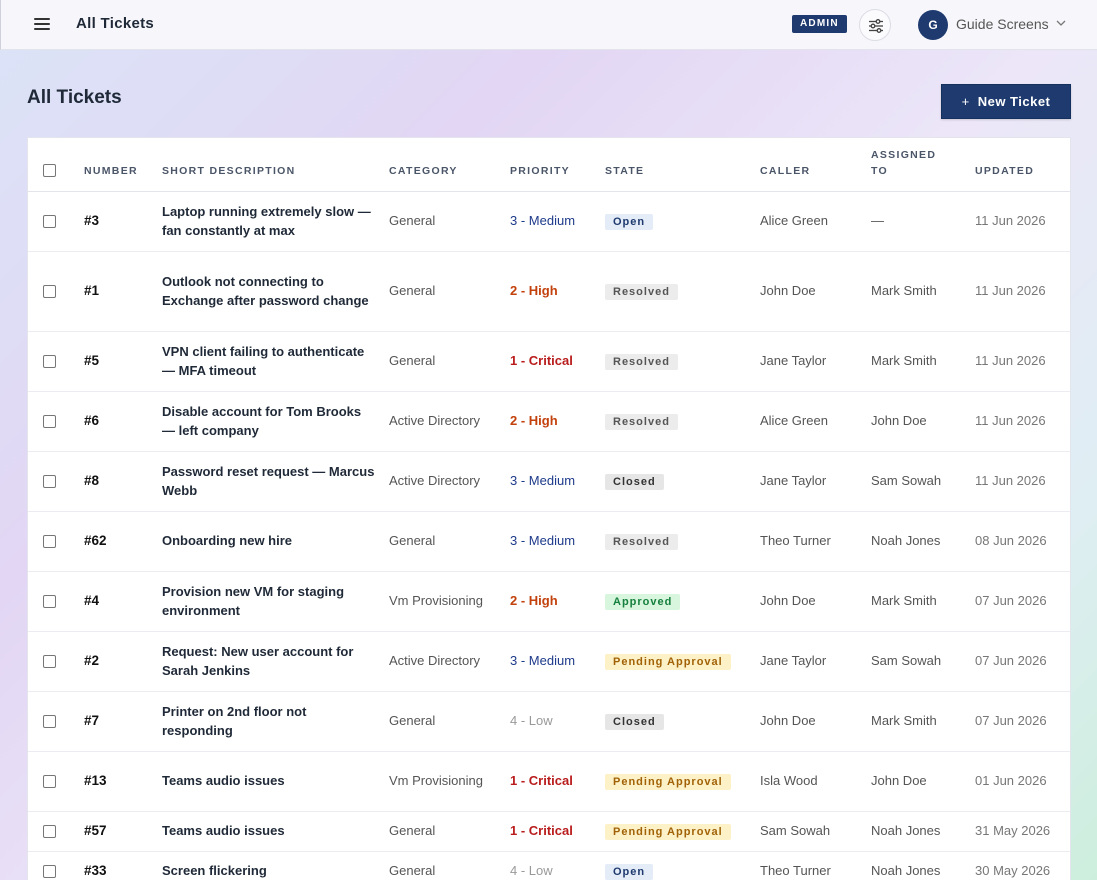 The width and height of the screenshot is (1097, 880). Describe the element at coordinates (923, 221) in the screenshot. I see `ticket-assigned-to: —` at that location.